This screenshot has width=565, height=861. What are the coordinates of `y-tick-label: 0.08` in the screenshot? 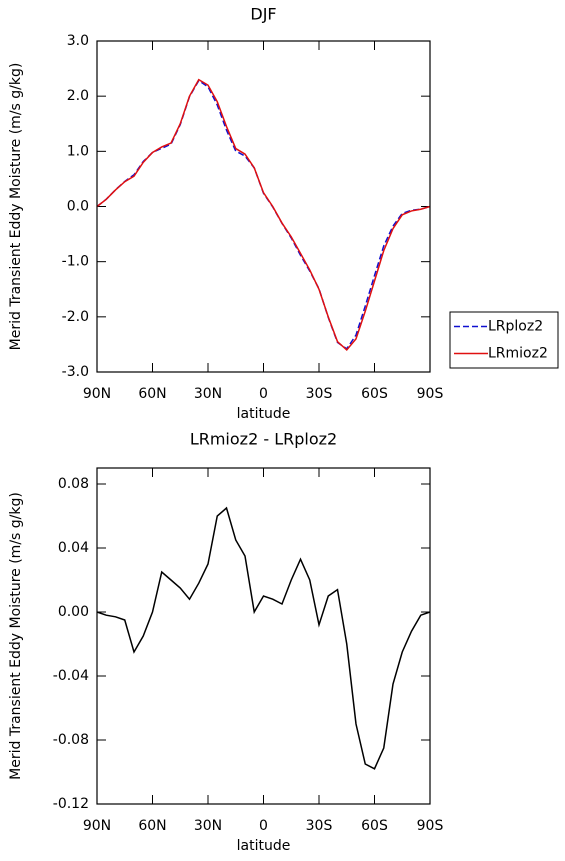 It's located at (73, 484).